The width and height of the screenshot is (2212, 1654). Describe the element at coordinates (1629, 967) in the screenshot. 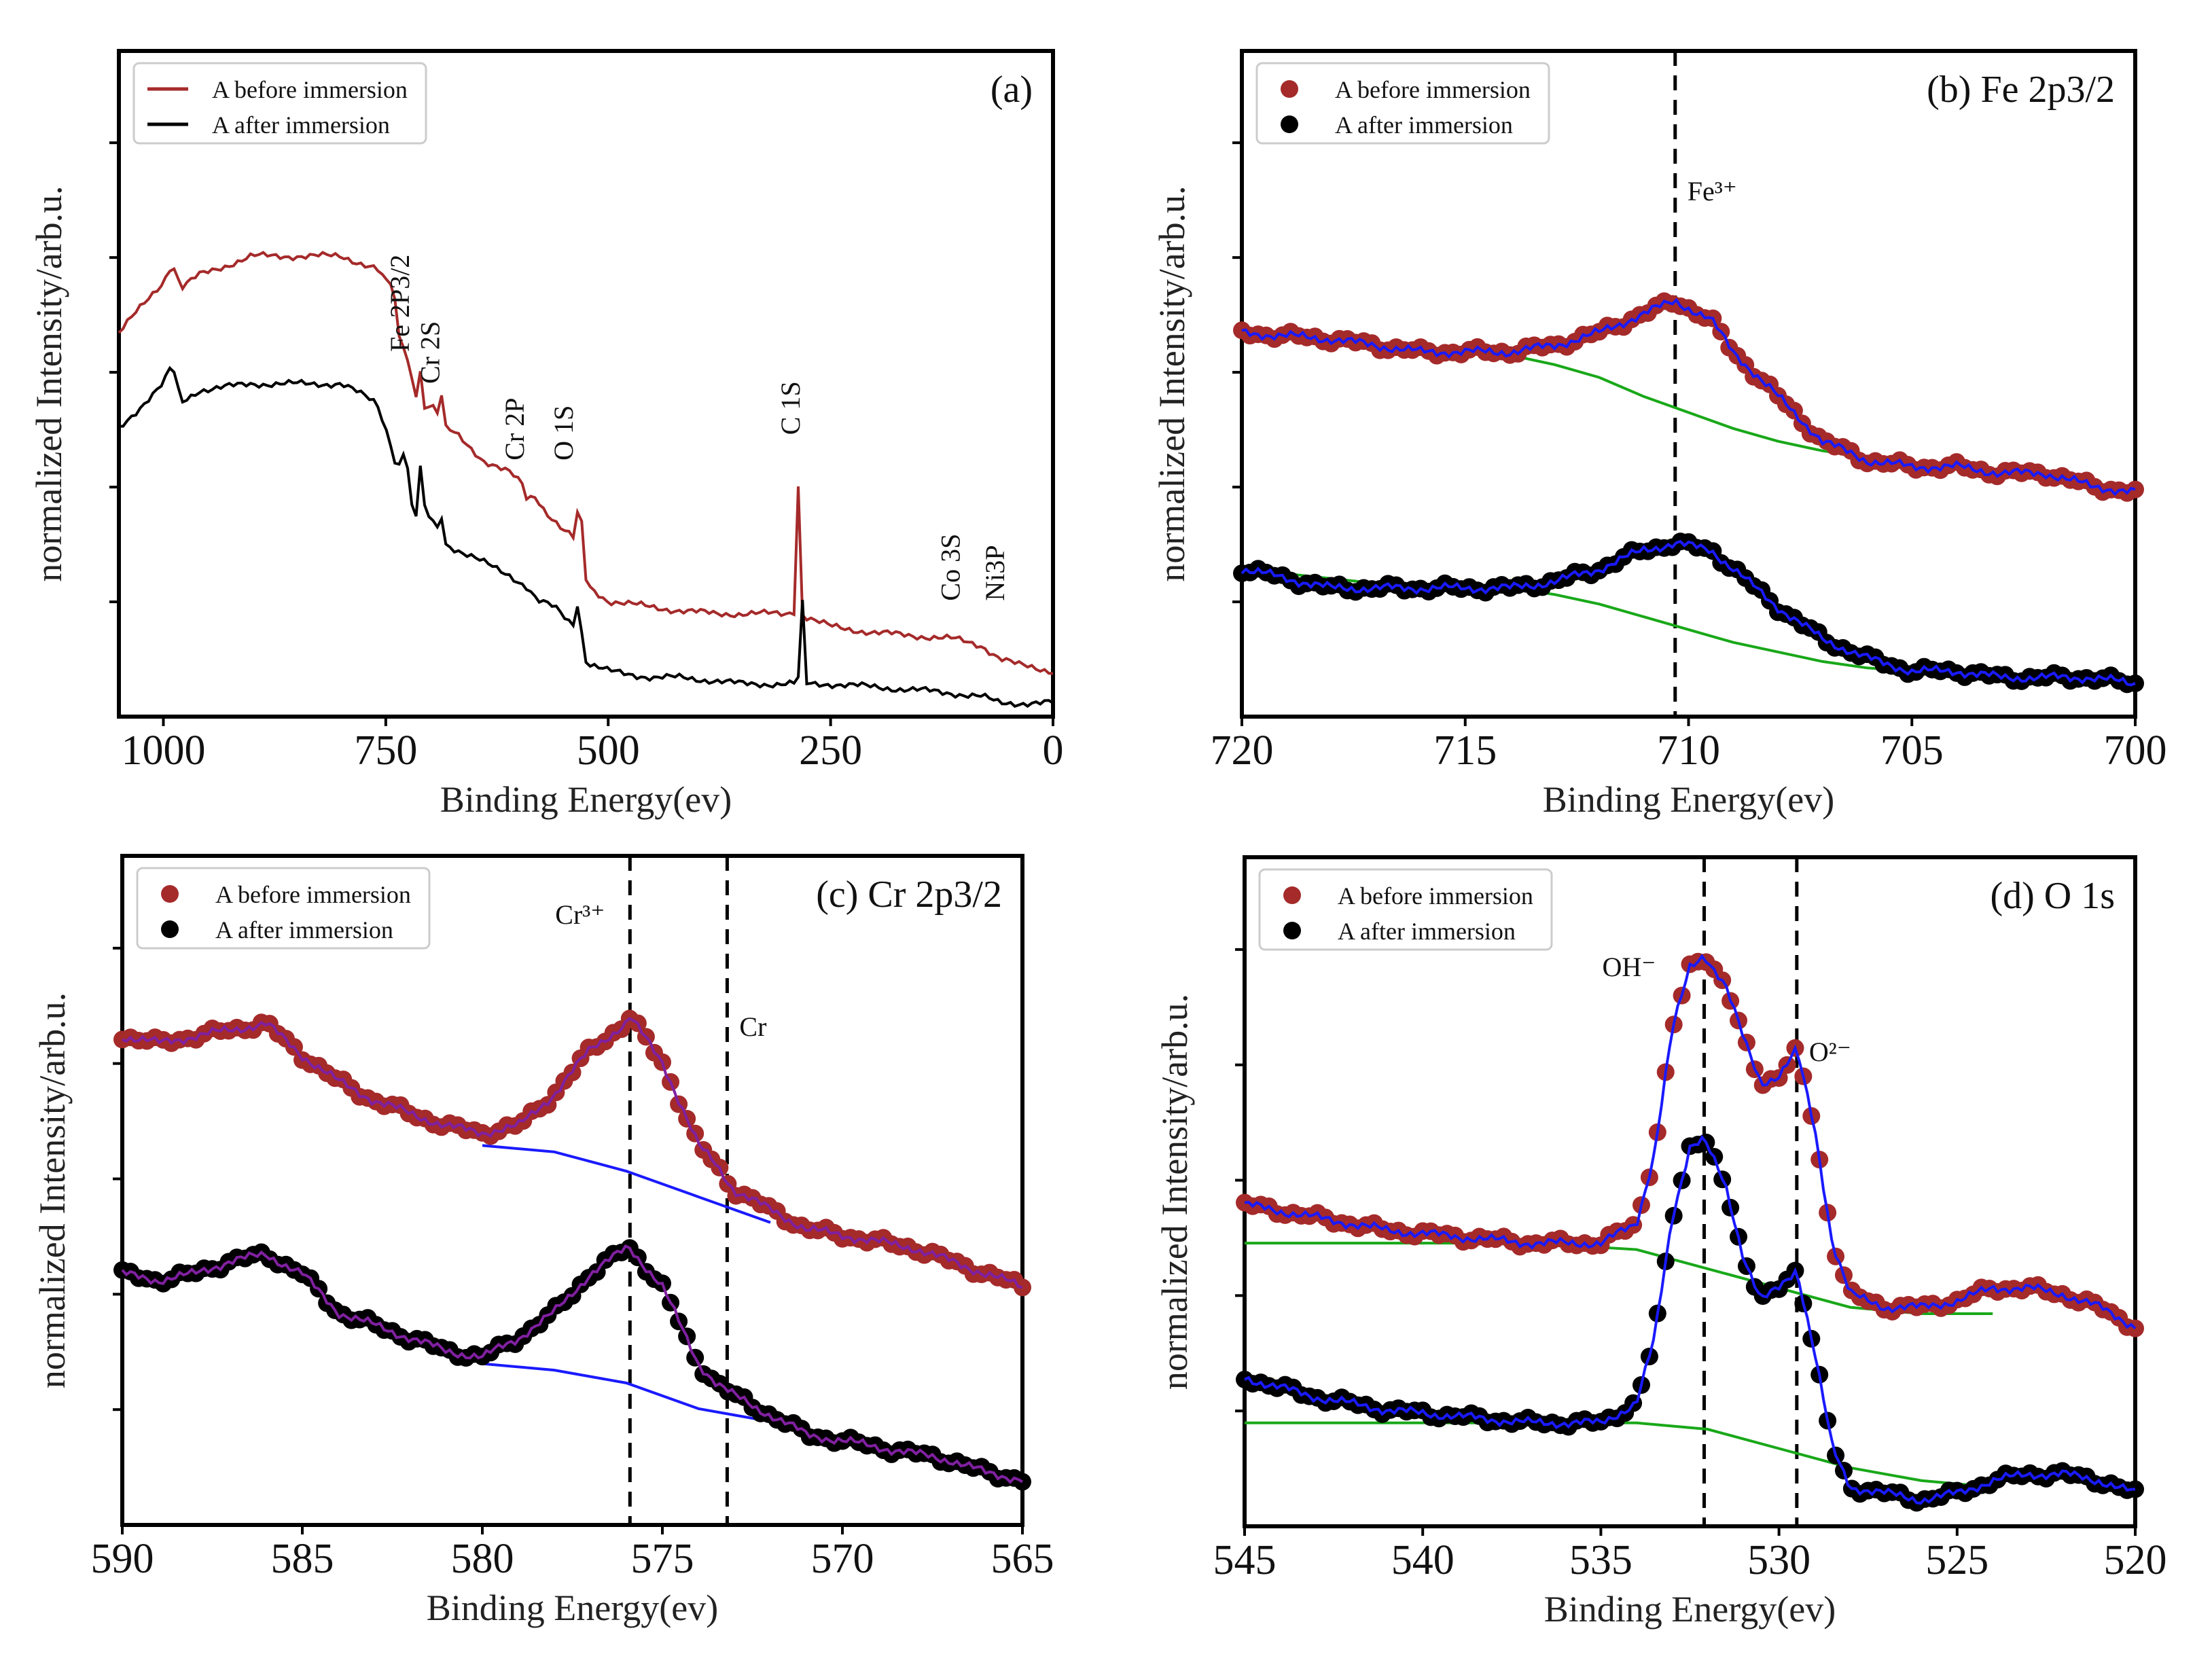

I see `reference-label: OH⁻` at that location.